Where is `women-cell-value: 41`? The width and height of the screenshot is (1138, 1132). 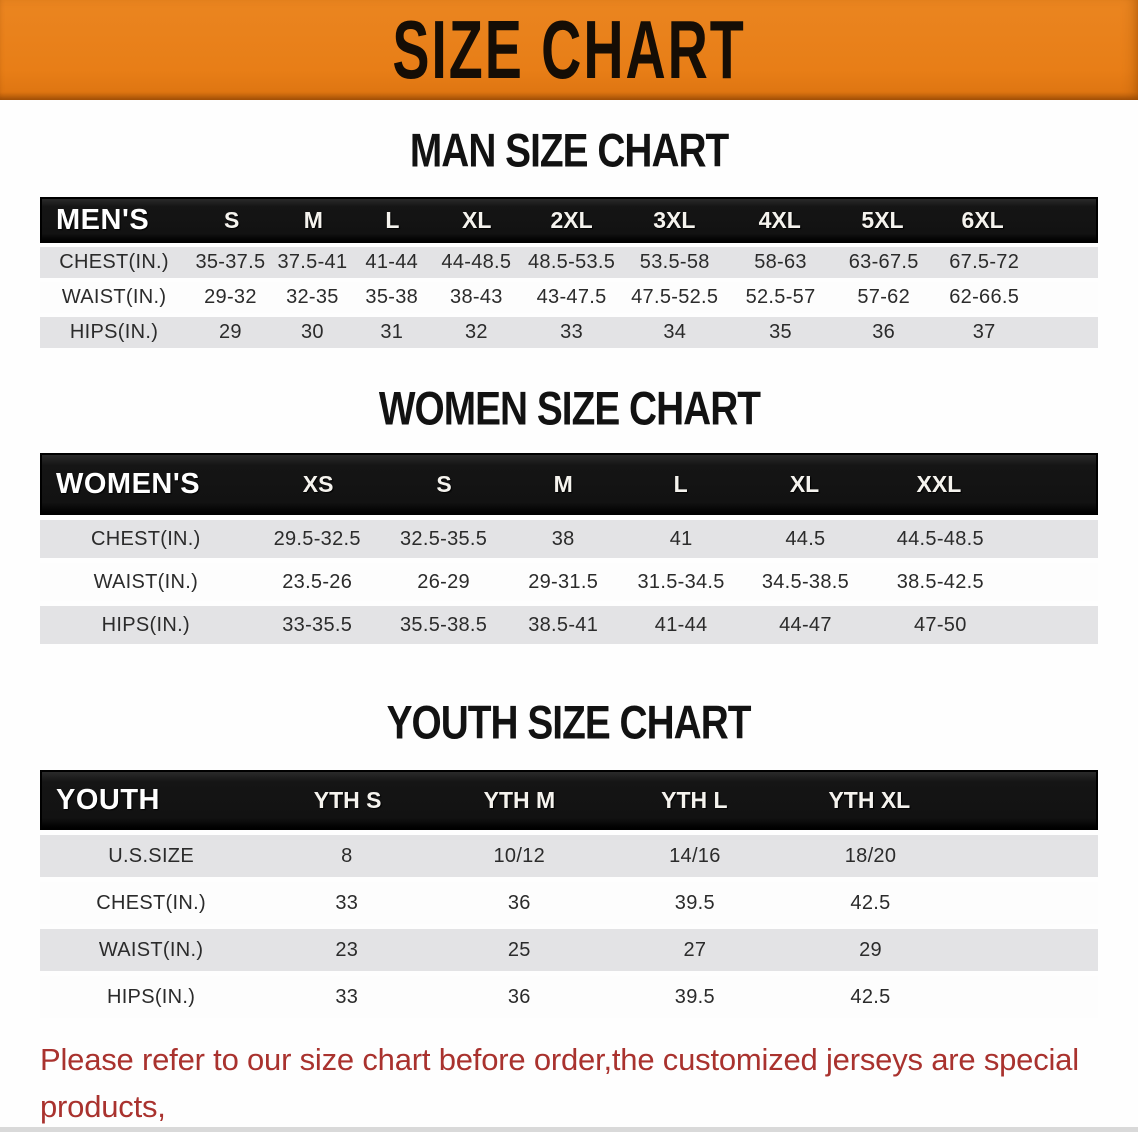 women-cell-value: 41 is located at coordinates (681, 538).